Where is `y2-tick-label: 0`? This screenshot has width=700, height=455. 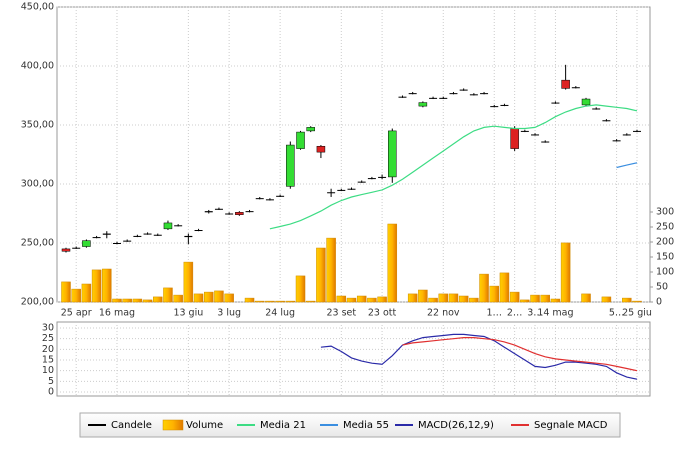
y2-tick-label: 0 is located at coordinates (659, 302).